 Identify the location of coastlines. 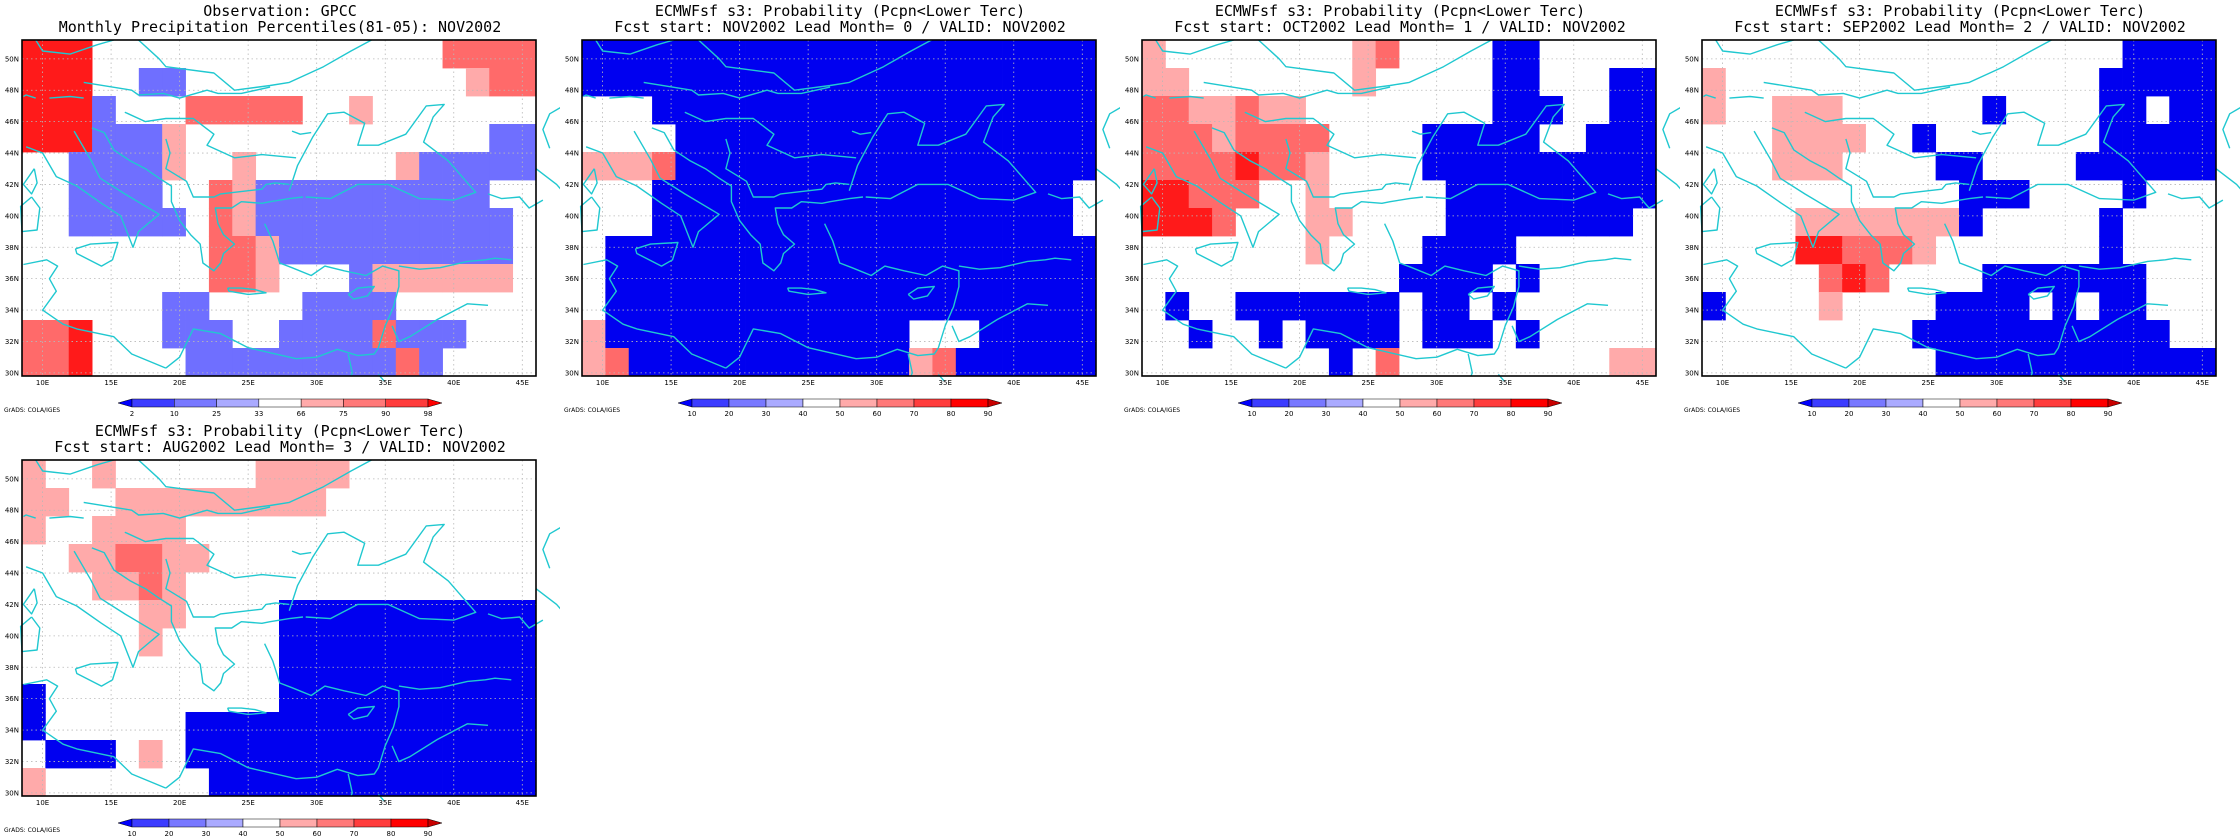
(1409, 210).